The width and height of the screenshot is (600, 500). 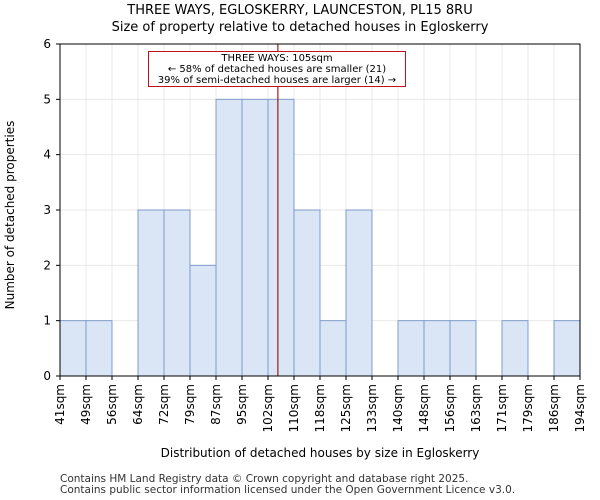 What do you see at coordinates (47, 210) in the screenshot?
I see `y-tick-label: 3` at bounding box center [47, 210].